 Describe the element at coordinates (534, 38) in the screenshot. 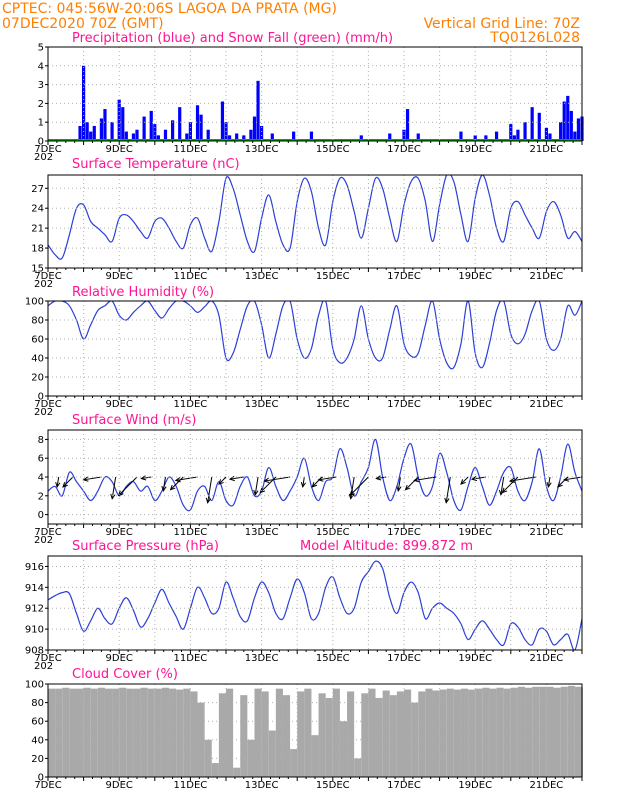

I see `header-code: TQ0126L028` at that location.